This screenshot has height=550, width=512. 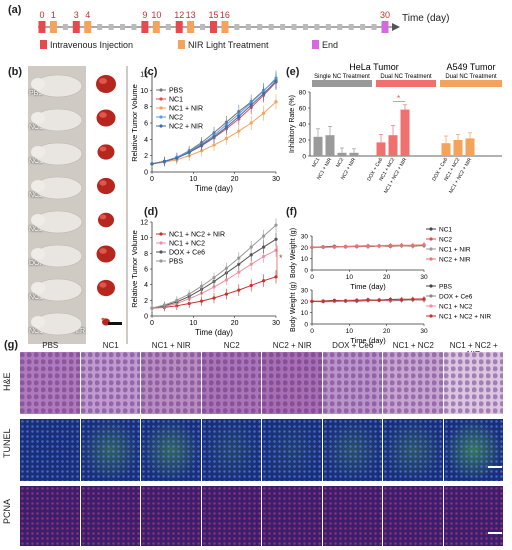 I want to click on timeline-day-label: 16, so click(x=225, y=15).